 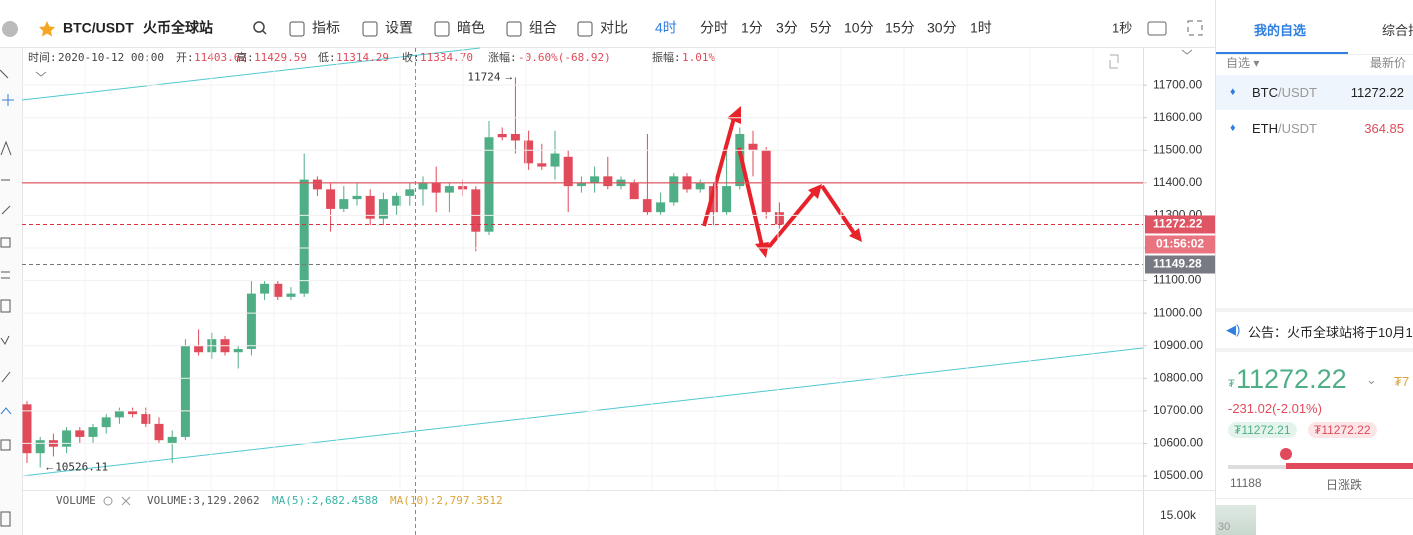 What do you see at coordinates (859, 28) in the screenshot?
I see `interval: 10分` at bounding box center [859, 28].